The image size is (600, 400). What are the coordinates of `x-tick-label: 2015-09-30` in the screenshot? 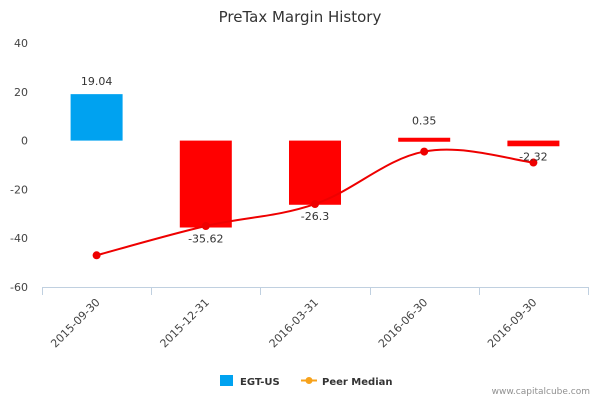 It's located at (75, 323).